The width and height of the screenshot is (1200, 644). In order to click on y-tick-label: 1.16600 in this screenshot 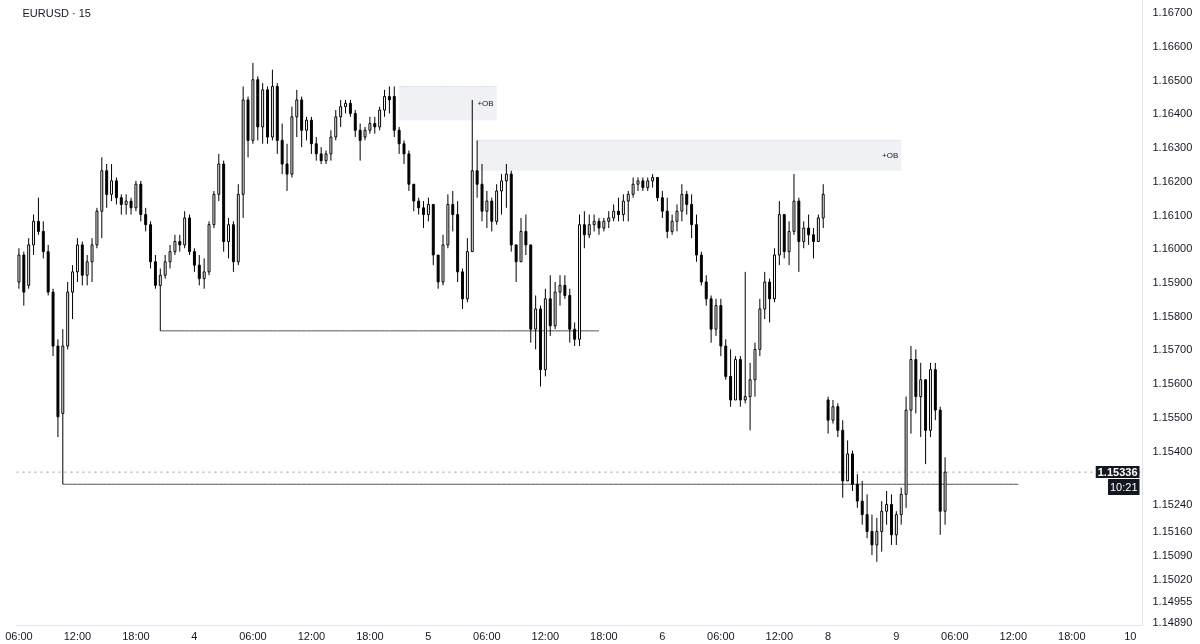, I will do `click(1172, 46)`.